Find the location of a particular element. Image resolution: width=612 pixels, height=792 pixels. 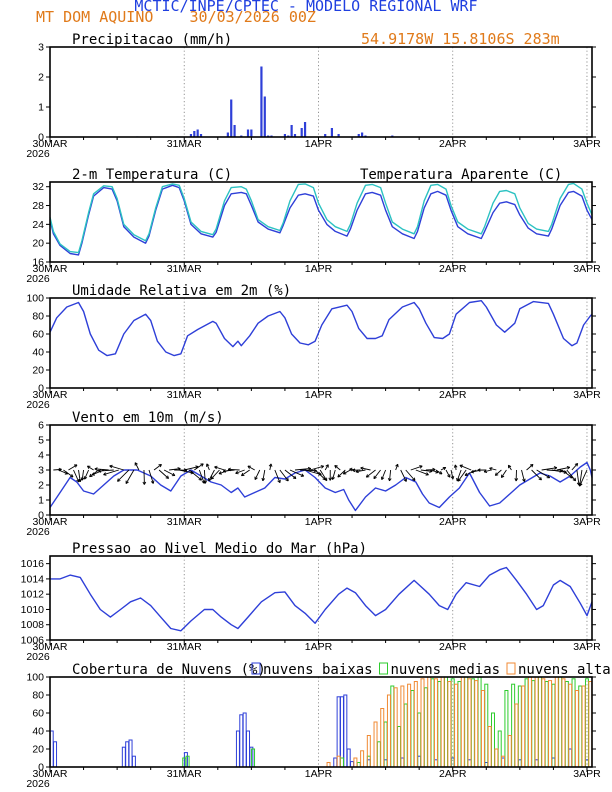

legend-label: nuvens medias is located at coordinates (446, 670).